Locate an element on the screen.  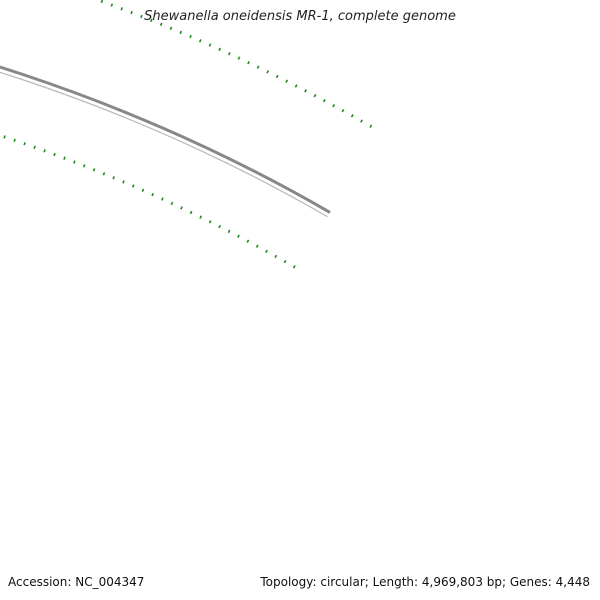
backbone-inner is located at coordinates (164, 144).